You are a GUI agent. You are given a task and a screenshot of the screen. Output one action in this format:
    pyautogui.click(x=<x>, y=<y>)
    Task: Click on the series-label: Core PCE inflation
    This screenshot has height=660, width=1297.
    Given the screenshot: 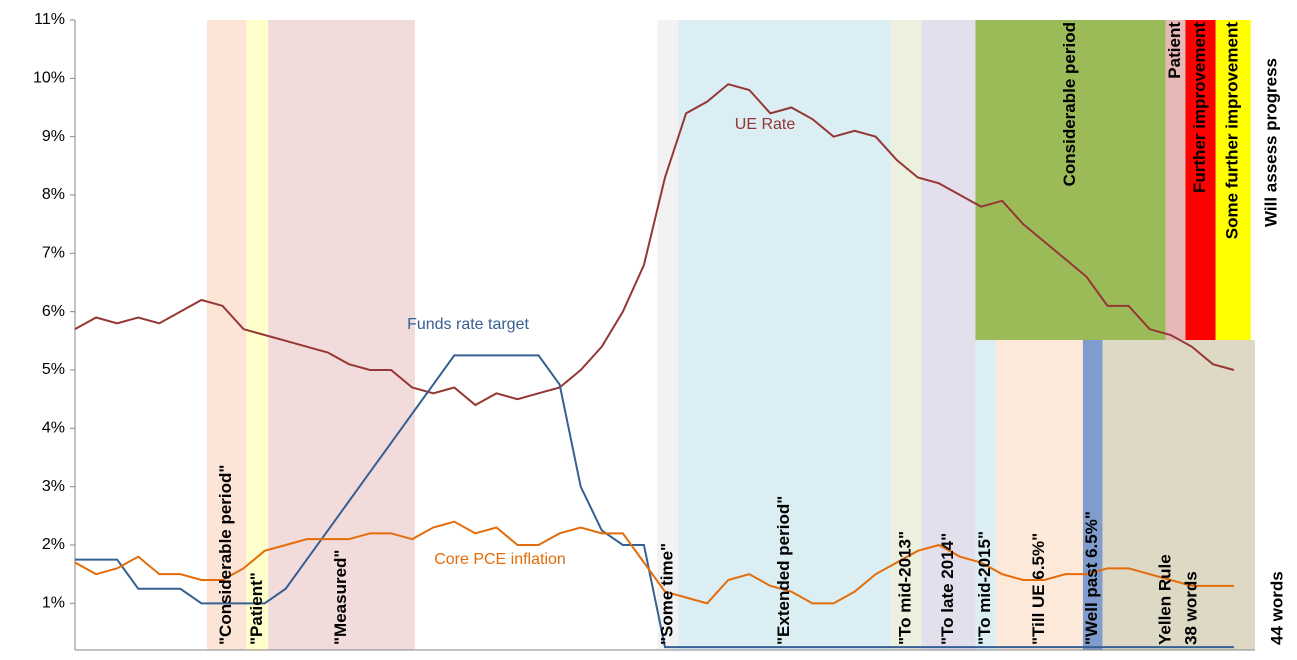 What is the action you would take?
    pyautogui.click(x=500, y=559)
    